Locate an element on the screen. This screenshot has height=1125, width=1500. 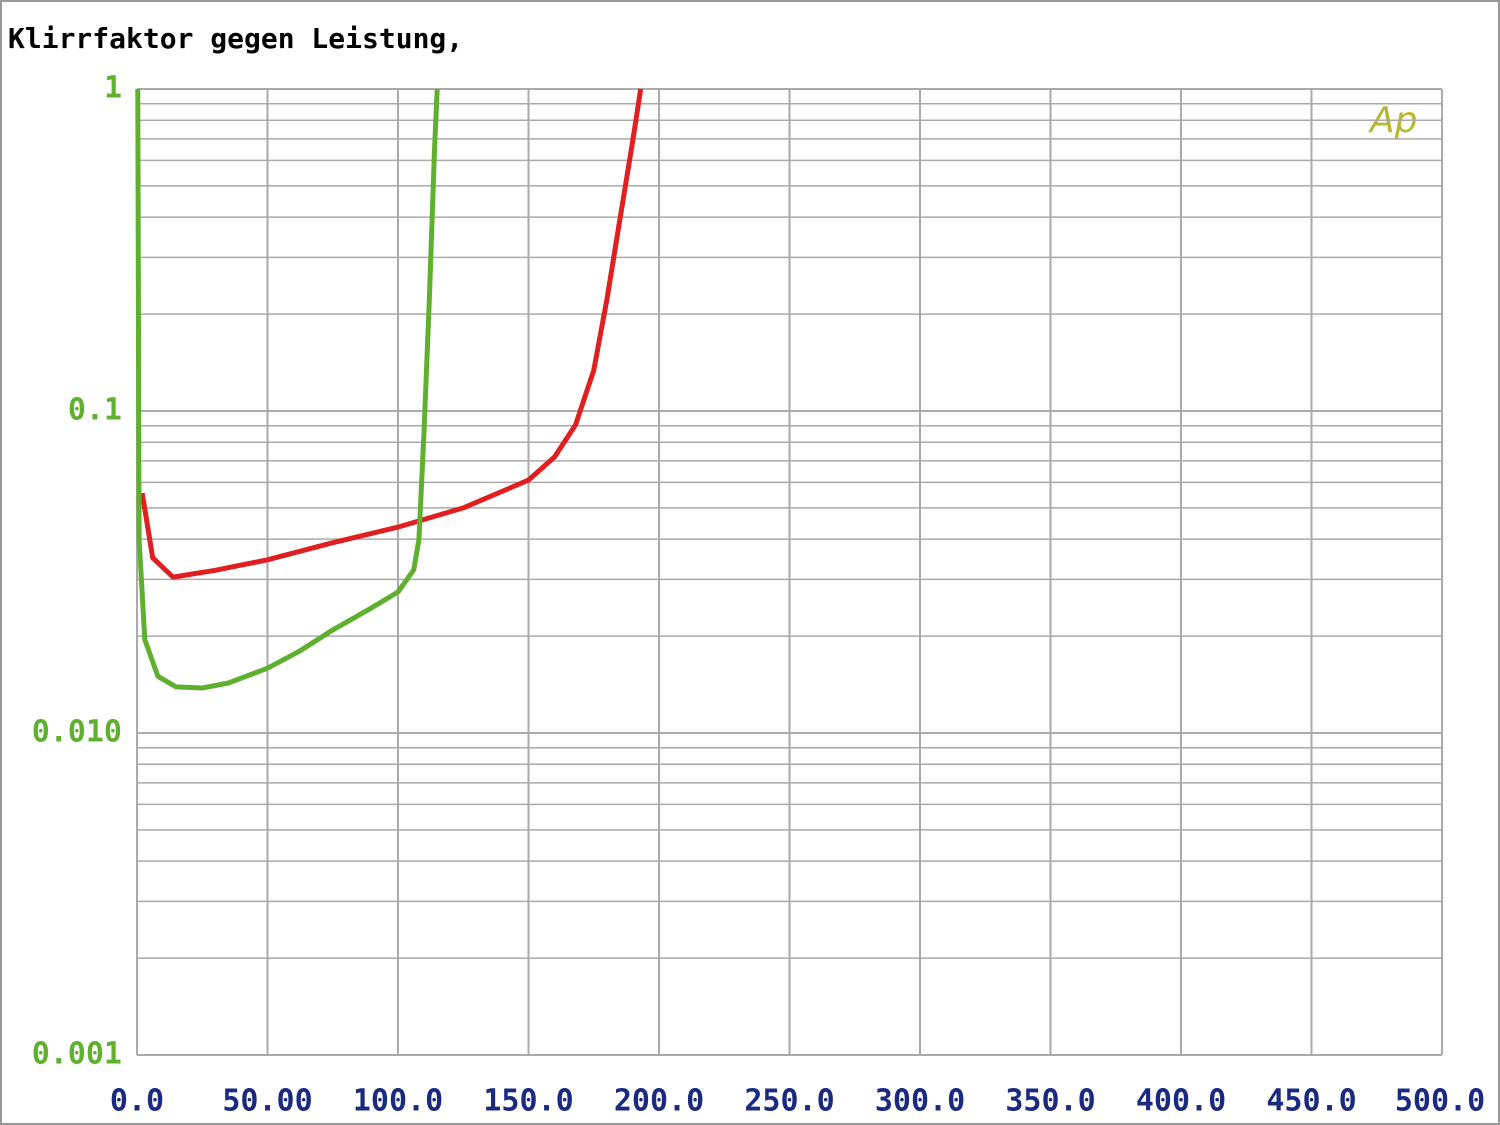
x-tick-label: 100.0 is located at coordinates (398, 1101).